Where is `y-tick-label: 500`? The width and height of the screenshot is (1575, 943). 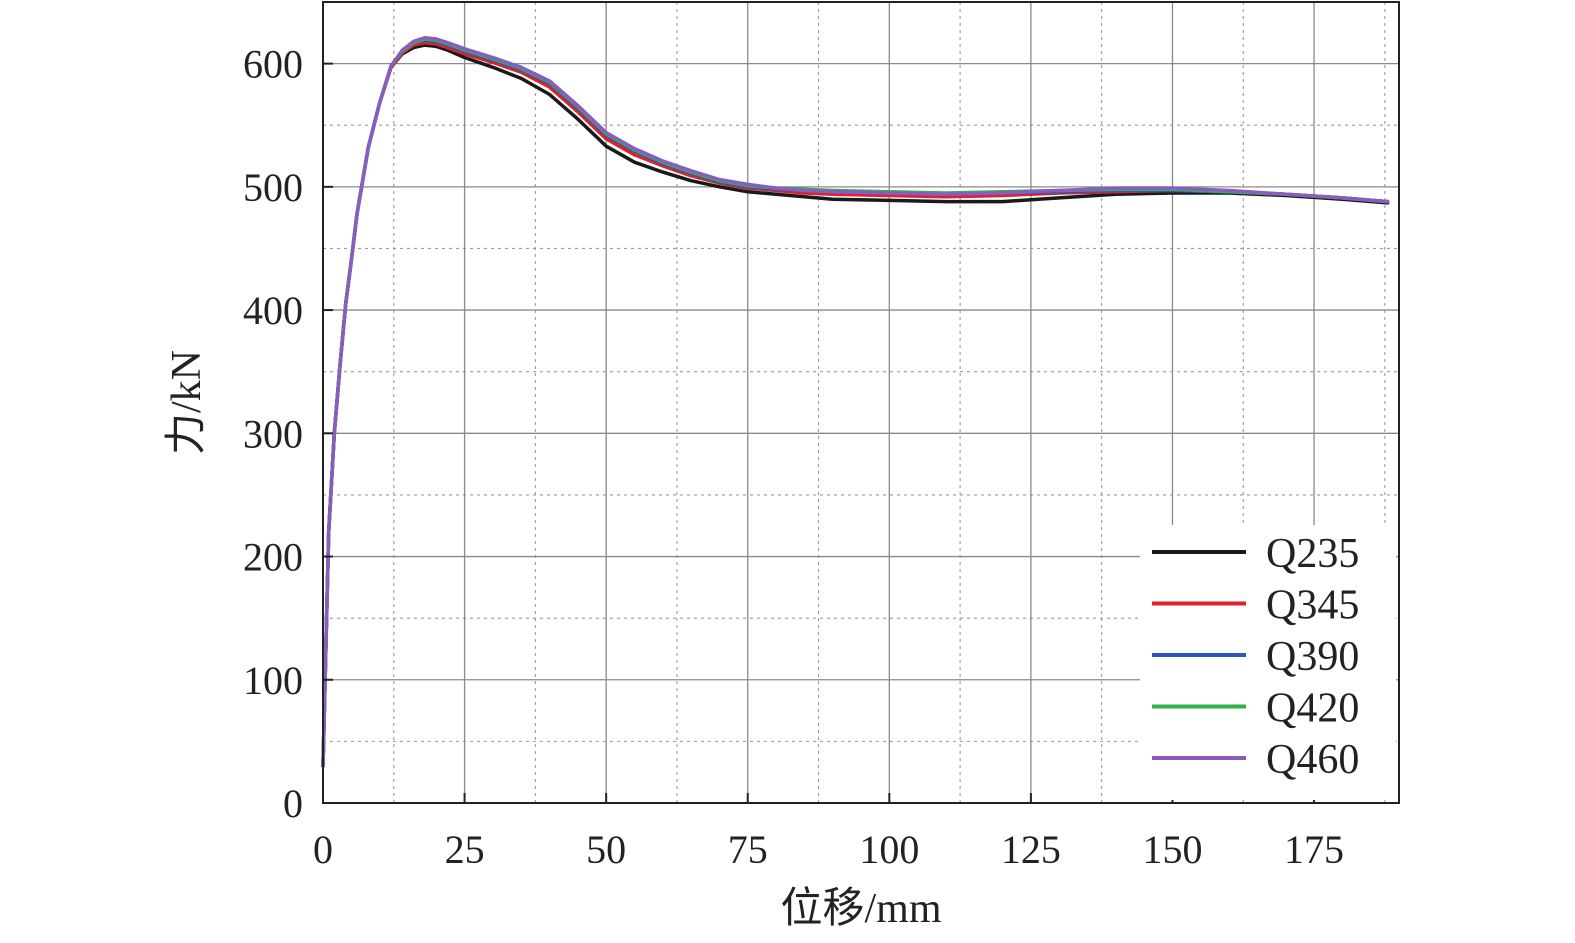
y-tick-label: 500 is located at coordinates (273, 187).